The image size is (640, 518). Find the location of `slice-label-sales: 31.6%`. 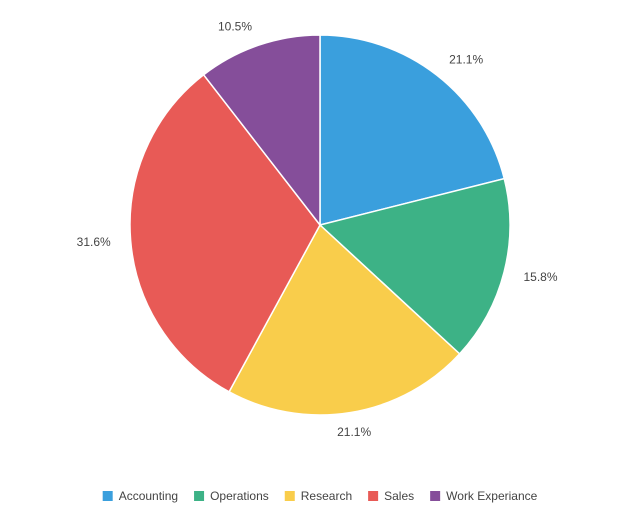

slice-label-sales: 31.6% is located at coordinates (94, 242).